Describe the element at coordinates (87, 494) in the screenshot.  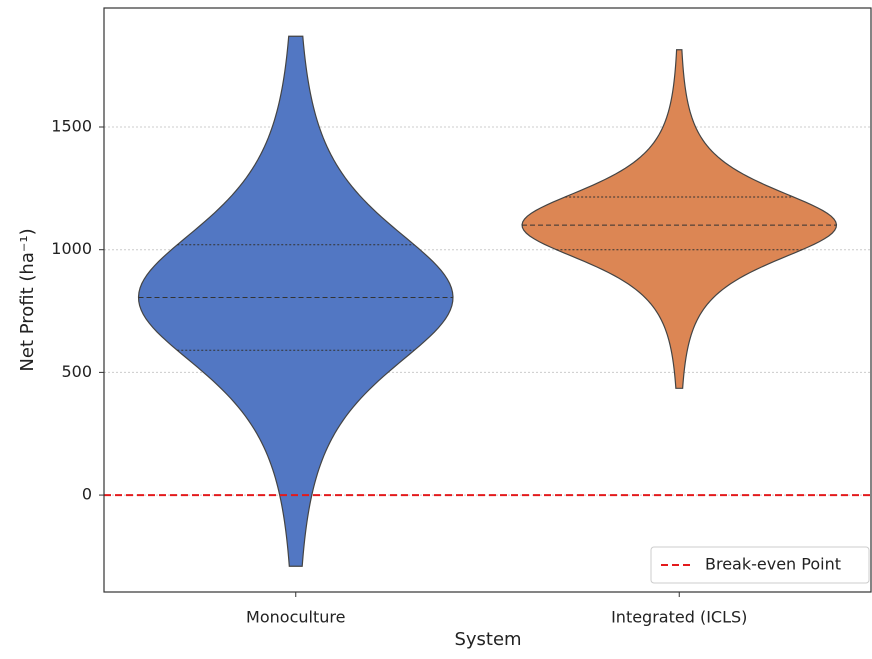
I see `y-tick-label: 0` at that location.